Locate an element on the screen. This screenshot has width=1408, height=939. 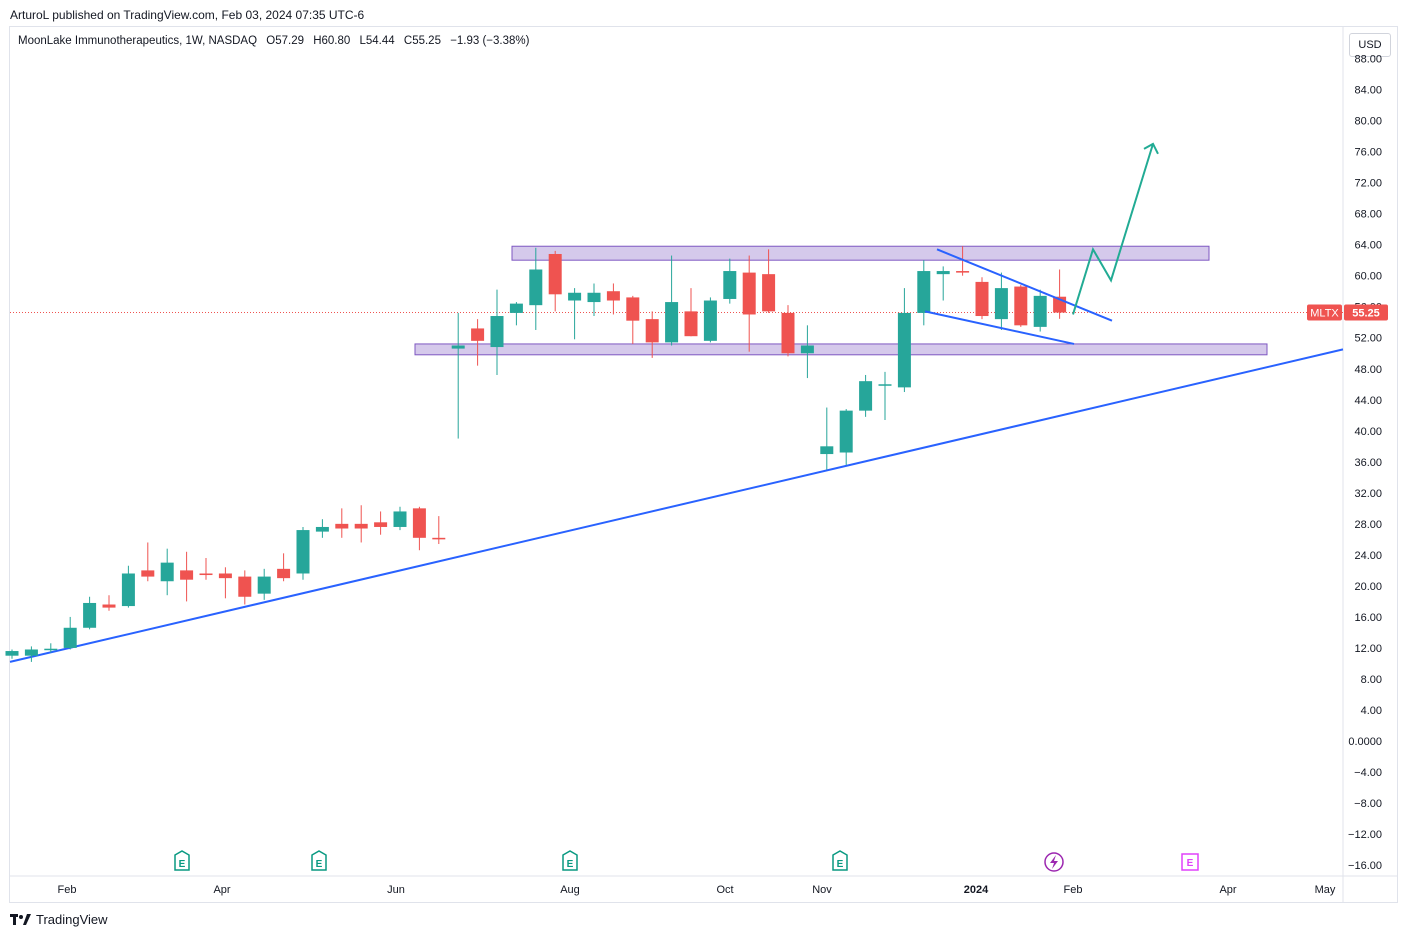
x-tick-label: 2024 is located at coordinates (976, 890).